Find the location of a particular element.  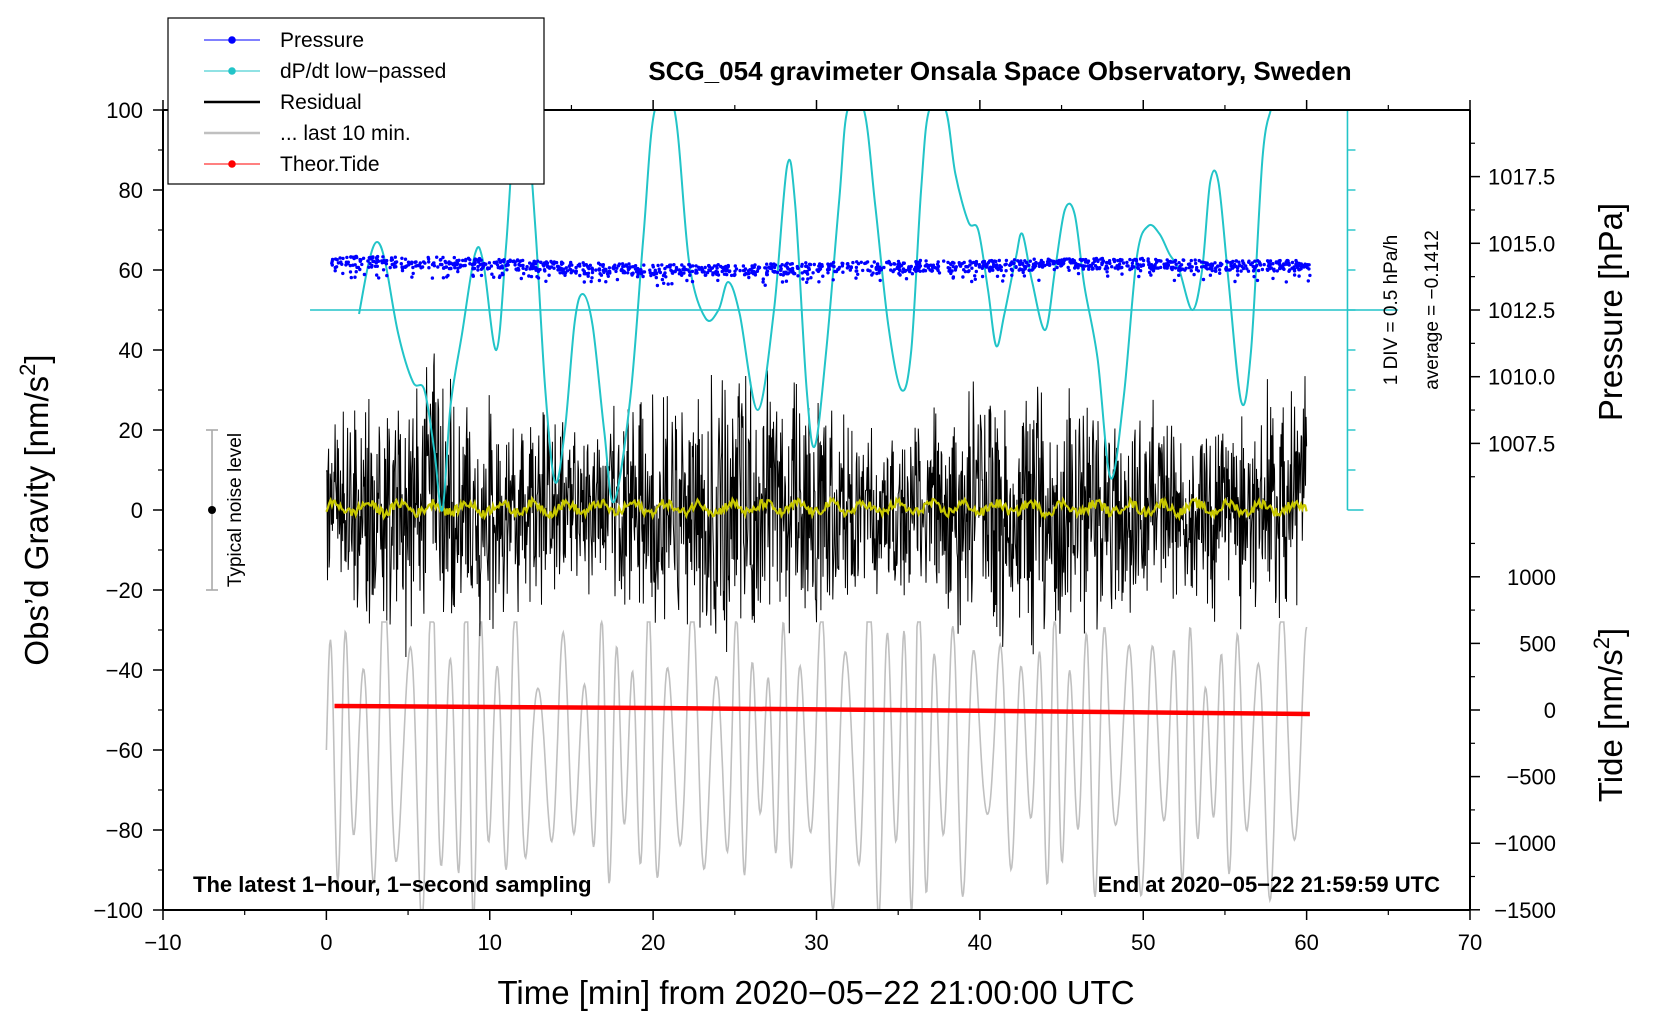

legend-marker is located at coordinates (232, 164).